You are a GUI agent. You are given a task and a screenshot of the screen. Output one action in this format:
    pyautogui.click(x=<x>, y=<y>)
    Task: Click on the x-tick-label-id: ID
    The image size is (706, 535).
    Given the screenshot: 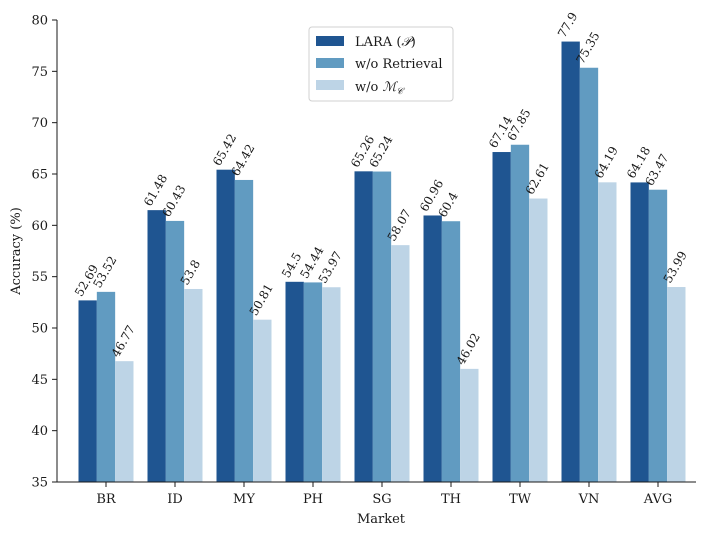 What is the action you would take?
    pyautogui.click(x=175, y=499)
    